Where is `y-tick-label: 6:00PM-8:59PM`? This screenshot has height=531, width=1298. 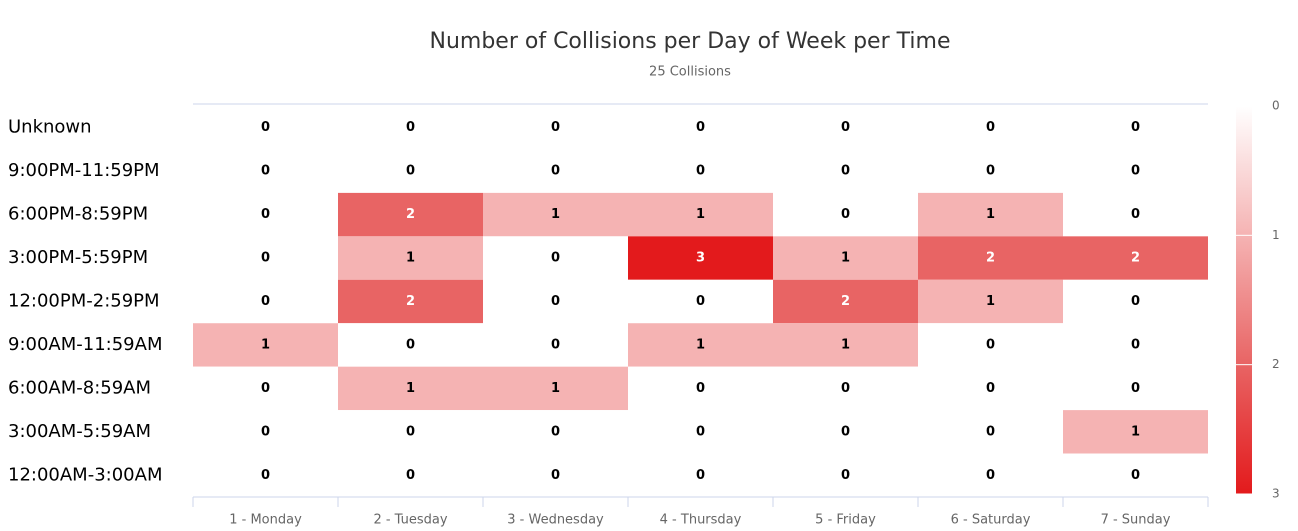 y-tick-label: 6:00PM-8:59PM is located at coordinates (78, 214).